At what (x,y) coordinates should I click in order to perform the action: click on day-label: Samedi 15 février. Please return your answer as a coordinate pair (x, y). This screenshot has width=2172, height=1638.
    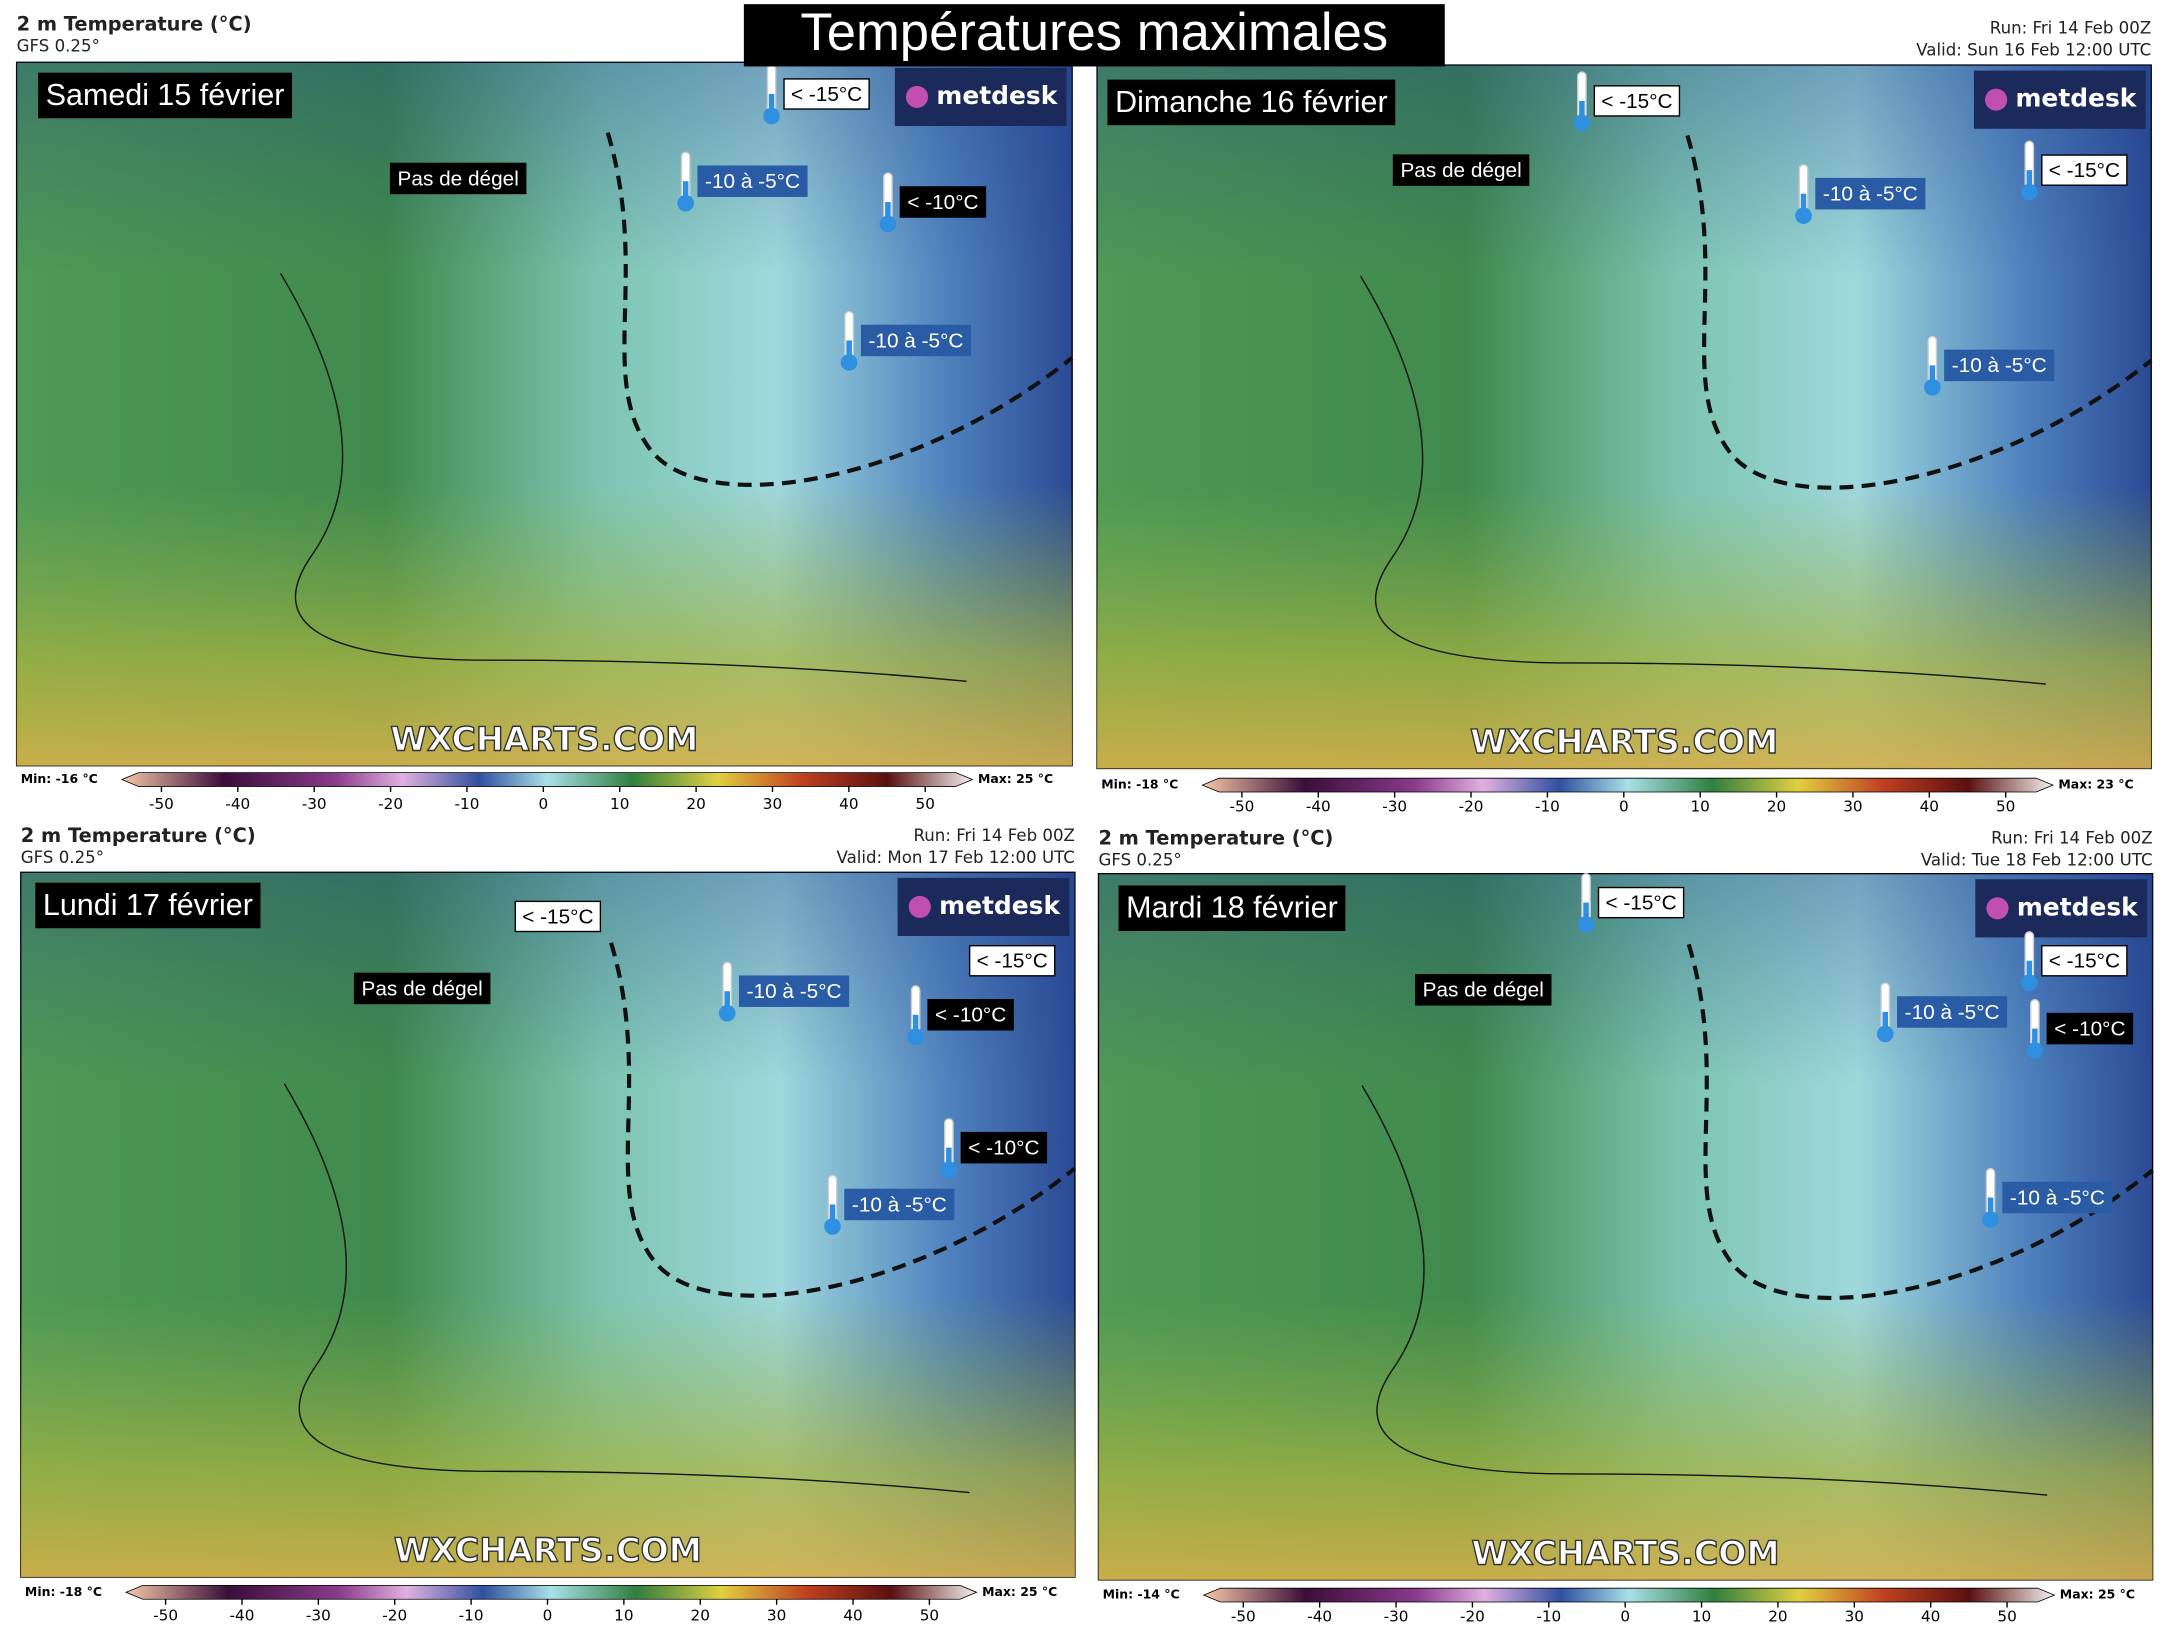
    Looking at the image, I should click on (165, 95).